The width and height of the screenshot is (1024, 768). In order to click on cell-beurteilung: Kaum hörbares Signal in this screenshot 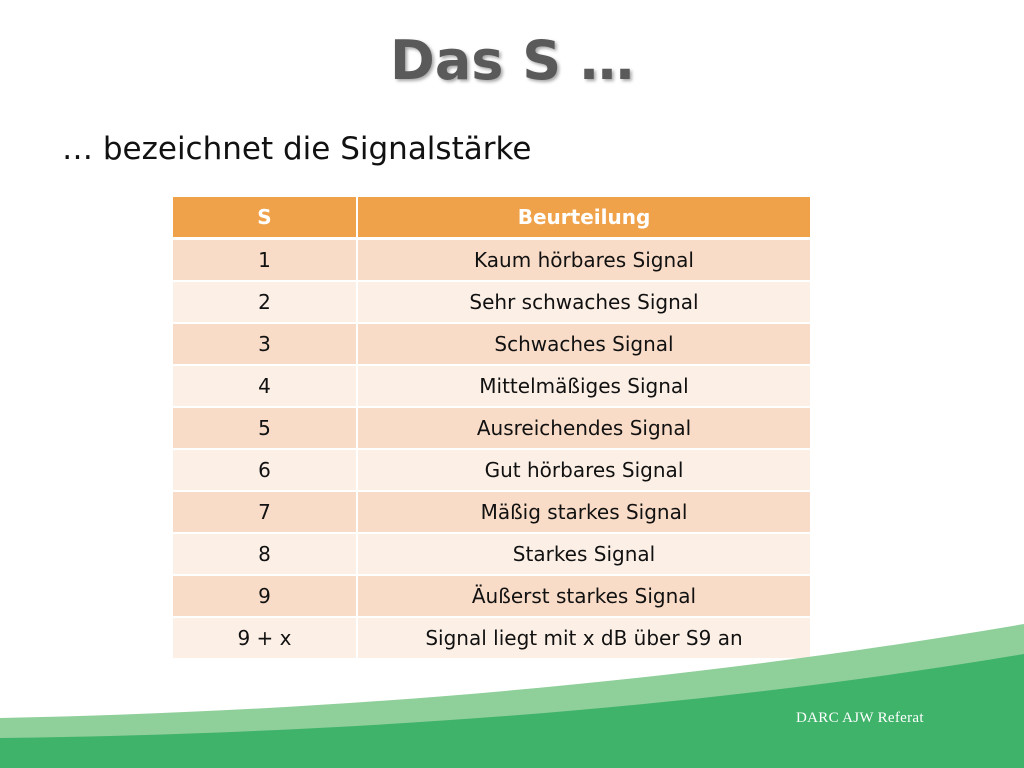, I will do `click(583, 260)`.